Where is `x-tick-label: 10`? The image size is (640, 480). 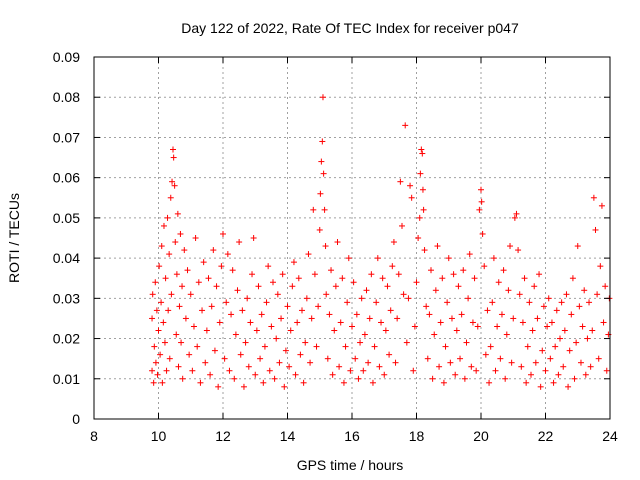 x-tick-label: 10 is located at coordinates (159, 436).